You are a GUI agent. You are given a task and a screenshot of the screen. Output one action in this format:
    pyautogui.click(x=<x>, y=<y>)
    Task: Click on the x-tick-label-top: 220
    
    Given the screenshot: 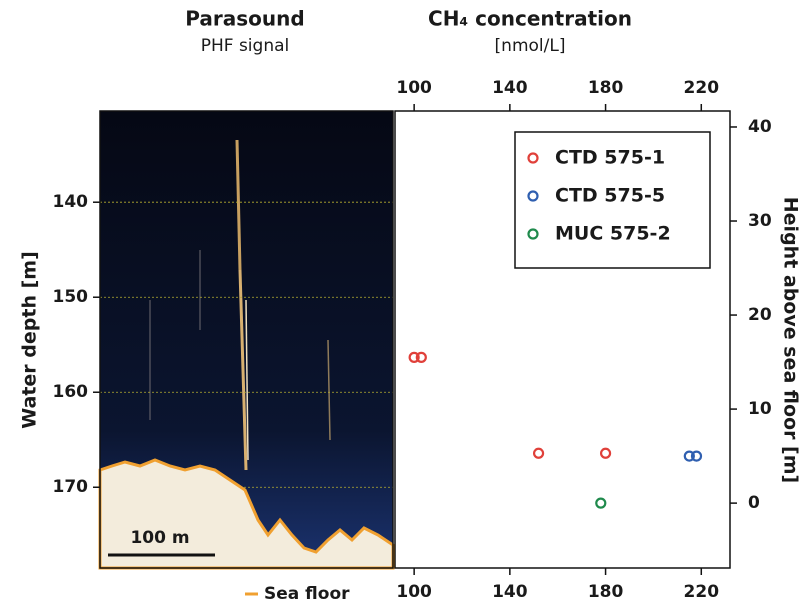 What is the action you would take?
    pyautogui.click(x=702, y=88)
    